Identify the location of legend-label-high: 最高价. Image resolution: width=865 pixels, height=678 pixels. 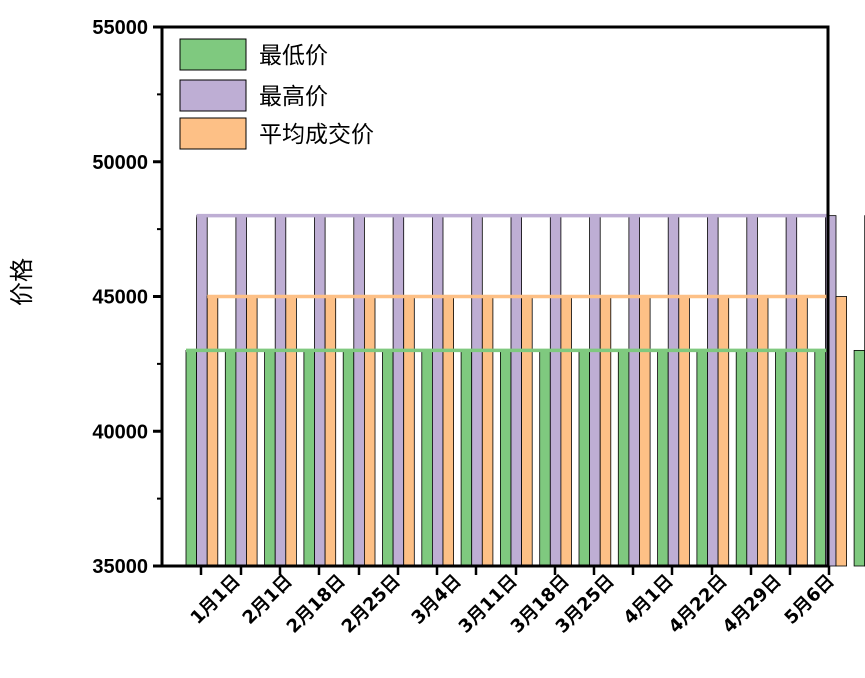
(293, 97).